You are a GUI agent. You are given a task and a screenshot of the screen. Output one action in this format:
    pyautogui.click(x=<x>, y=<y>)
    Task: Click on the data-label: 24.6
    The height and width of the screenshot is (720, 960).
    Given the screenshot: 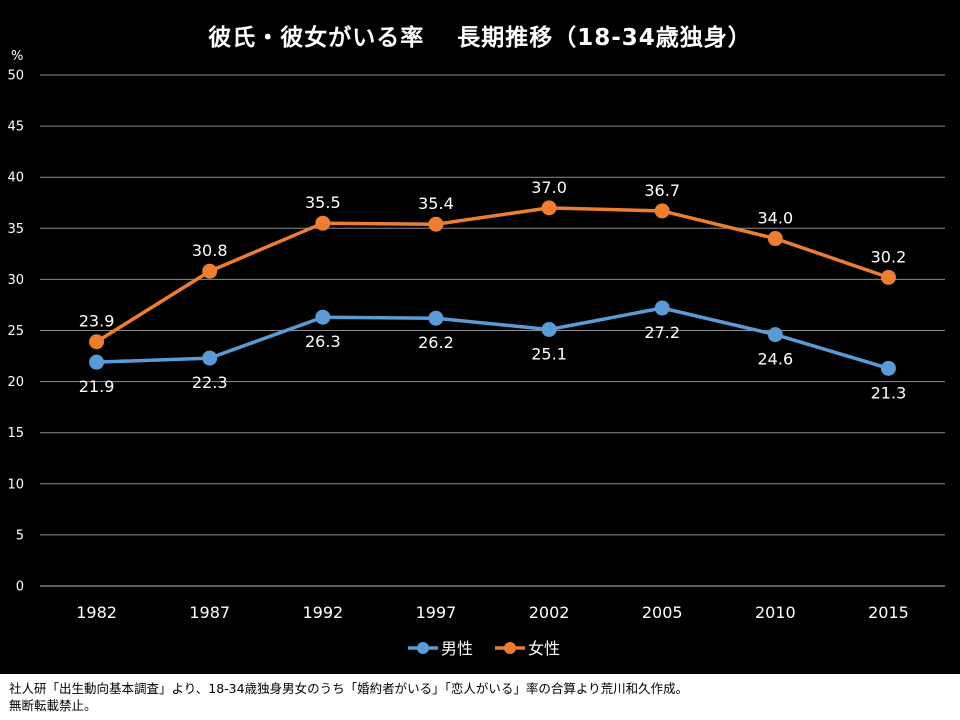 What is the action you would take?
    pyautogui.click(x=776, y=359)
    